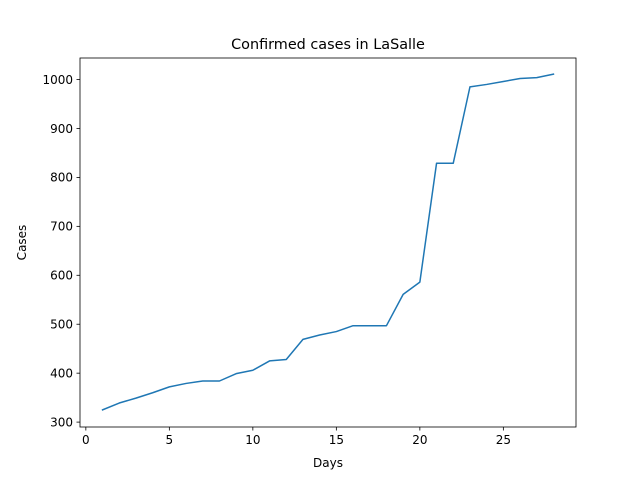 The height and width of the screenshot is (484, 640). Describe the element at coordinates (252, 440) in the screenshot. I see `x-tick-label: 10` at that location.